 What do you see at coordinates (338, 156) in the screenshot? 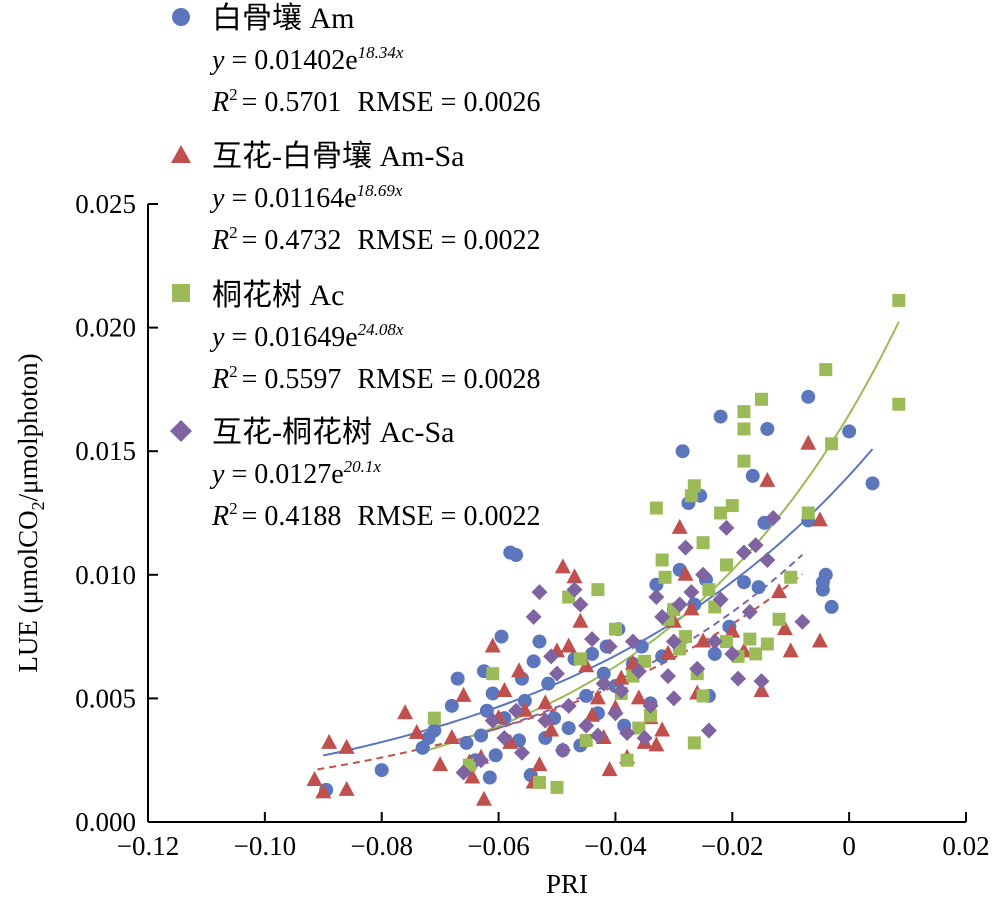
I see `legend-label: 互花-白骨壤 Am-Sa` at bounding box center [338, 156].